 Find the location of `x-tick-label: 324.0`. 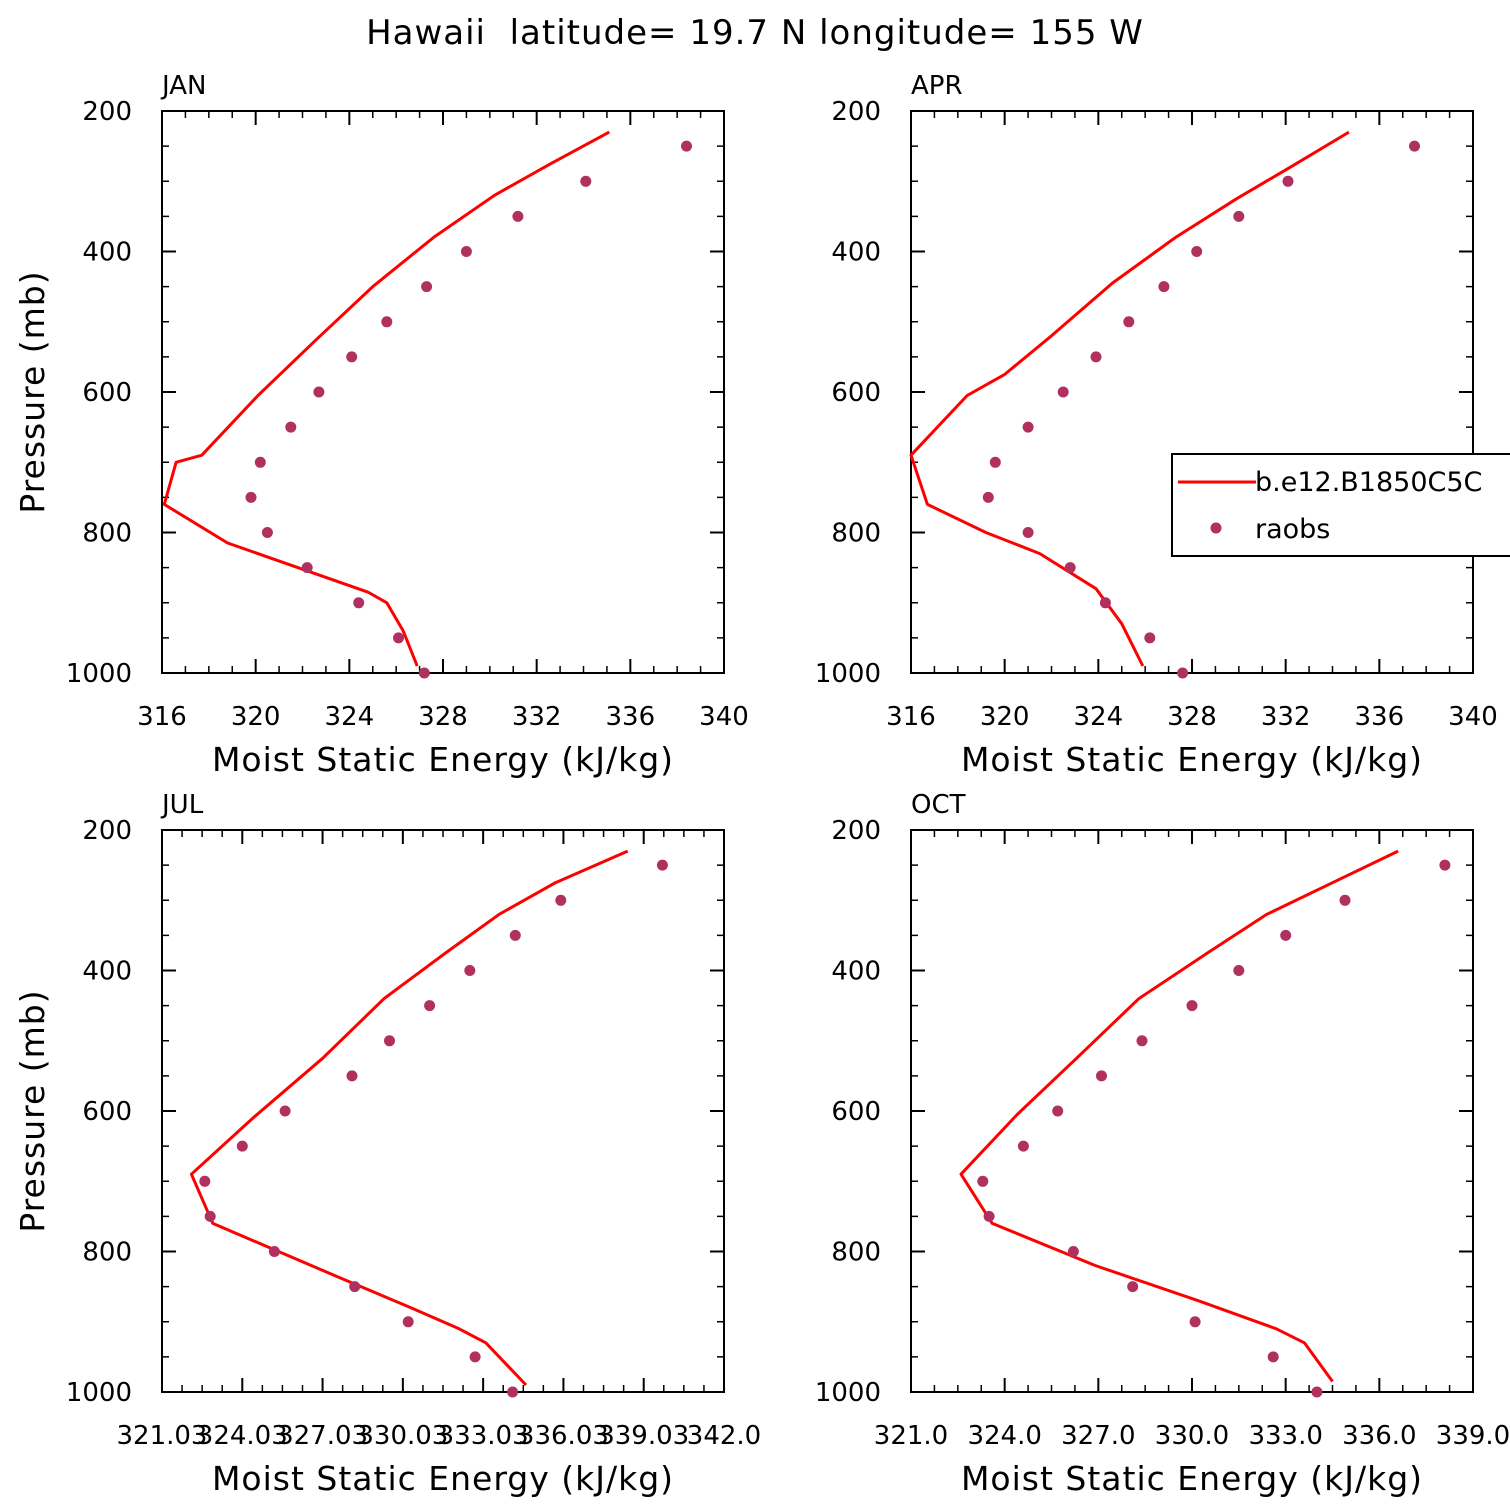

x-tick-label: 324.0 is located at coordinates (1004, 1436).